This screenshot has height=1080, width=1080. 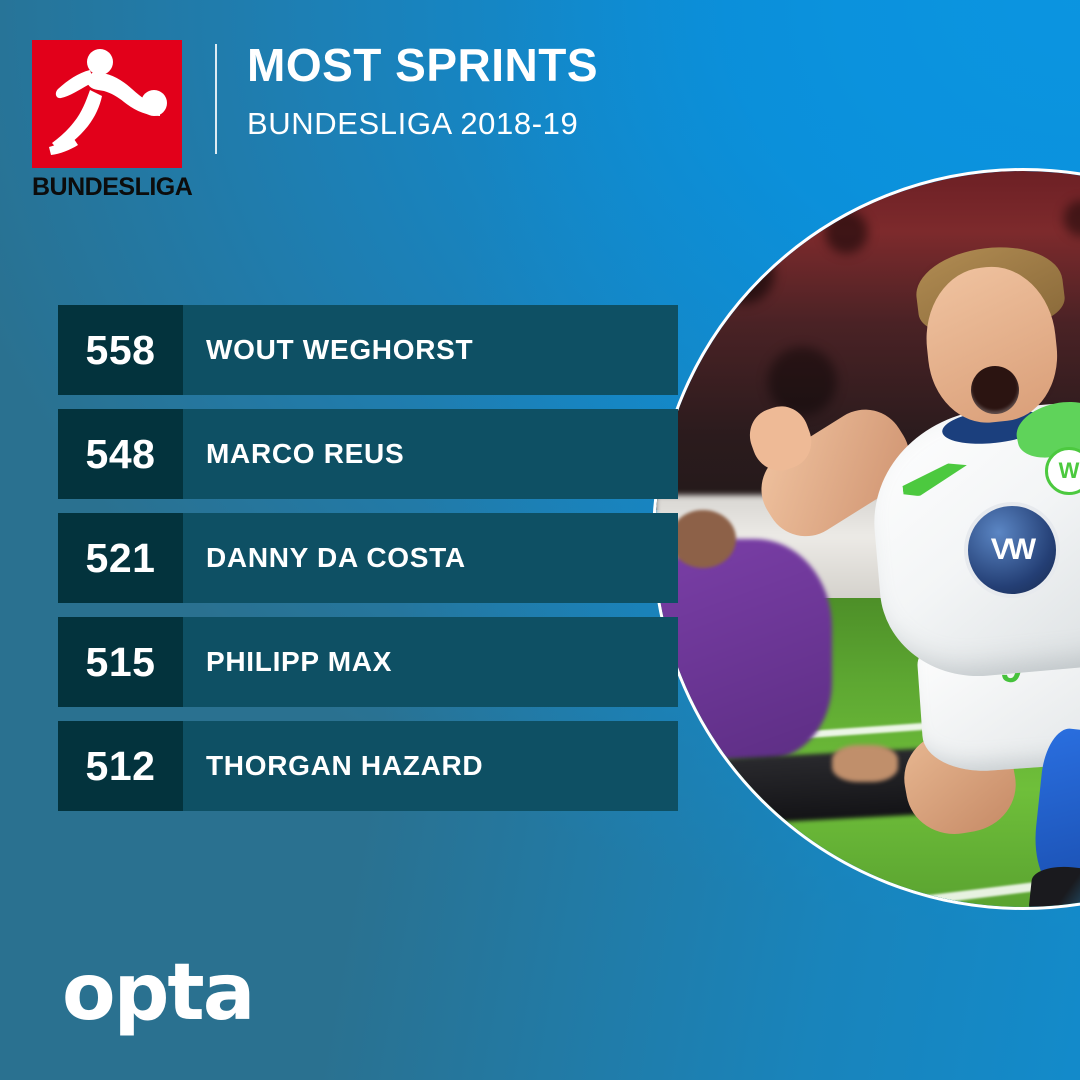 What do you see at coordinates (430, 662) in the screenshot?
I see `row-bar: PHILIPP MAX` at bounding box center [430, 662].